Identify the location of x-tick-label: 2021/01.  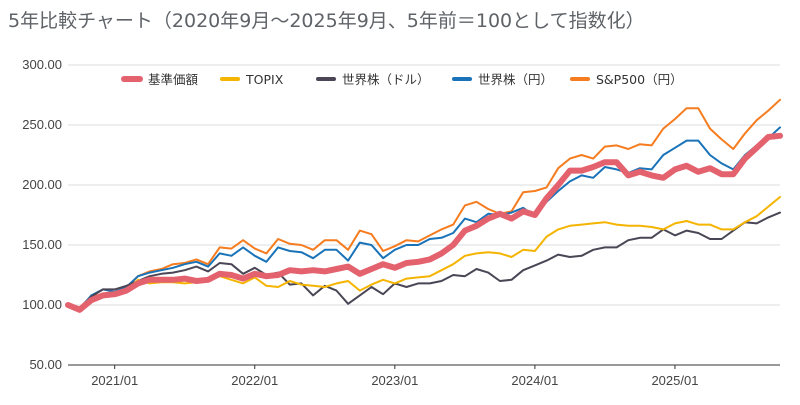
(114, 380).